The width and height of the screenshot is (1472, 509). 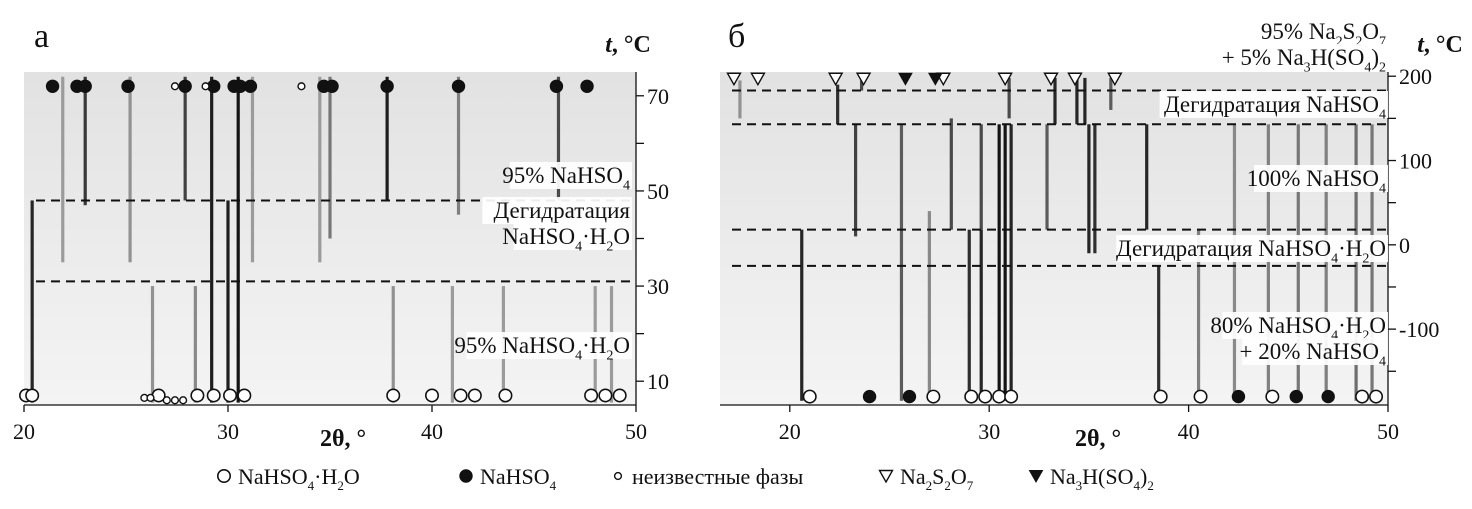 What do you see at coordinates (989, 431) in the screenshot?
I see `x-tick-label: 30` at bounding box center [989, 431].